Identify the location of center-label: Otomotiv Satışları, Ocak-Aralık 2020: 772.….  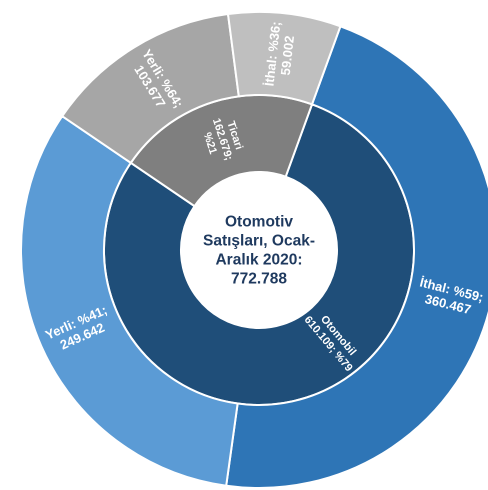
(259, 251).